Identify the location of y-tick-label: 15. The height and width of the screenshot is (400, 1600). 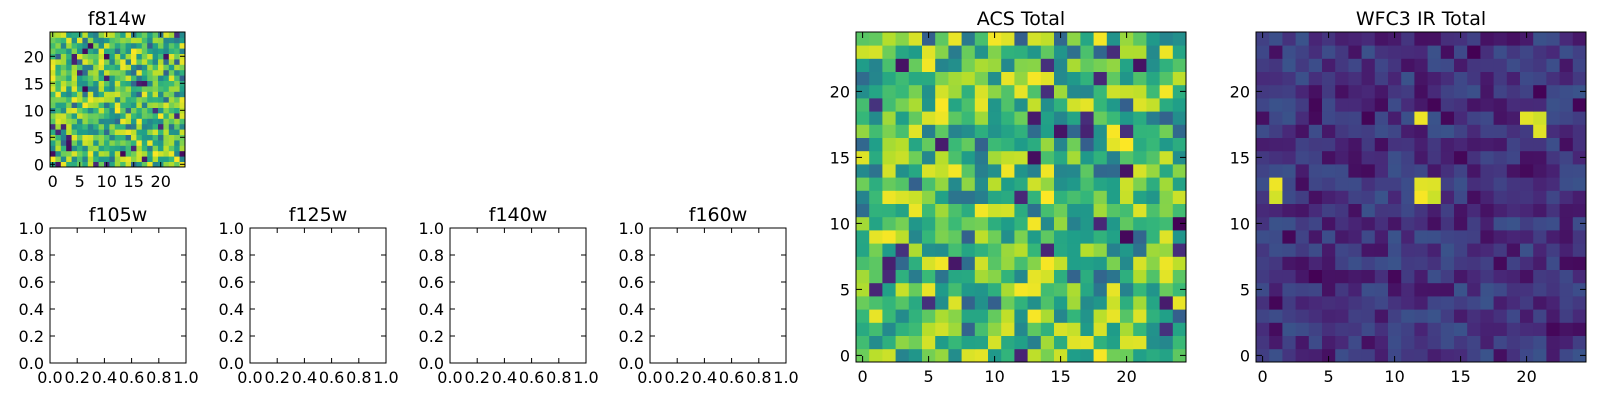
(840, 157).